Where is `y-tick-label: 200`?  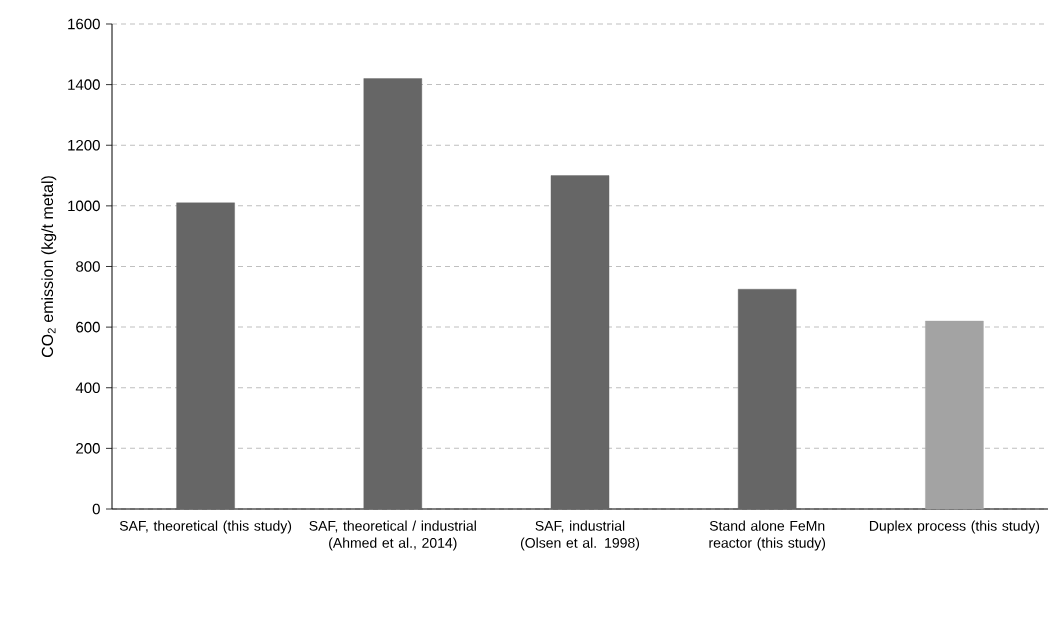 y-tick-label: 200 is located at coordinates (88, 448).